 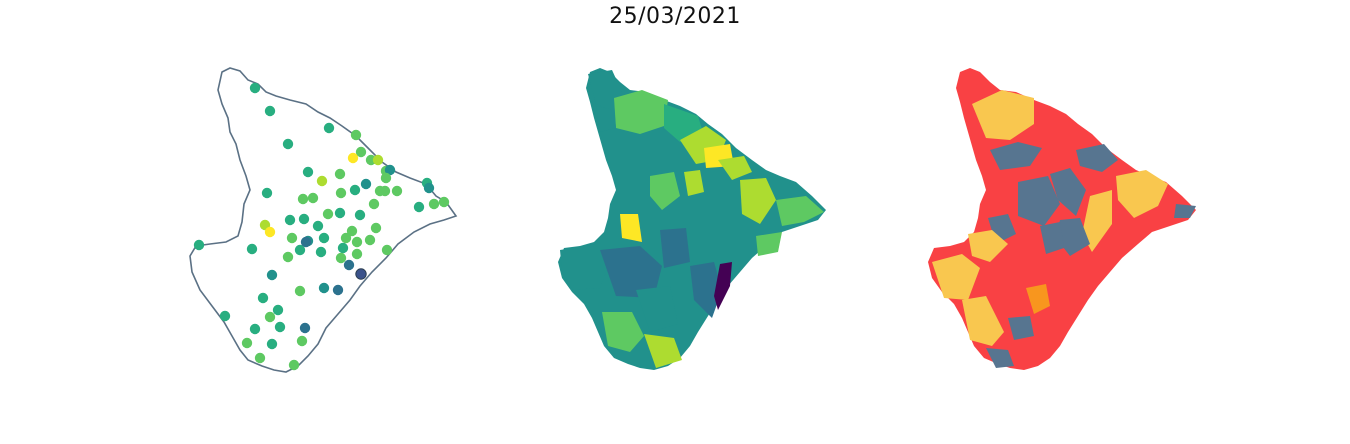 What do you see at coordinates (675, 16) in the screenshot?
I see `page-title: 25/03/2021` at bounding box center [675, 16].